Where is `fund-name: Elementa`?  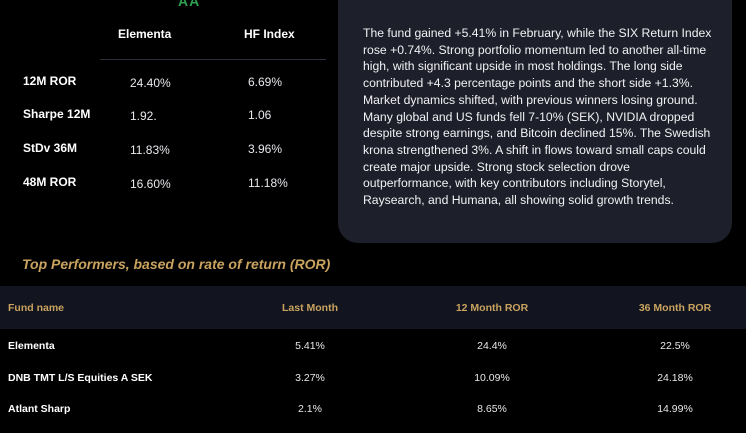
fund-name: Elementa is located at coordinates (31, 346).